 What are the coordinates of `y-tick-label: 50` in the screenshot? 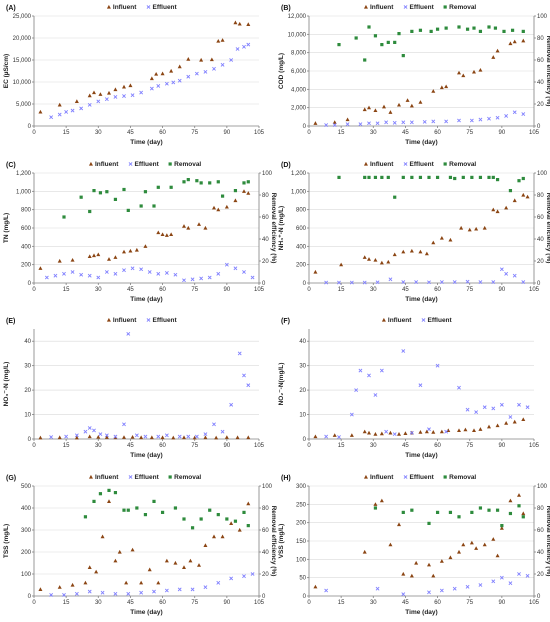 It's located at (302, 579).